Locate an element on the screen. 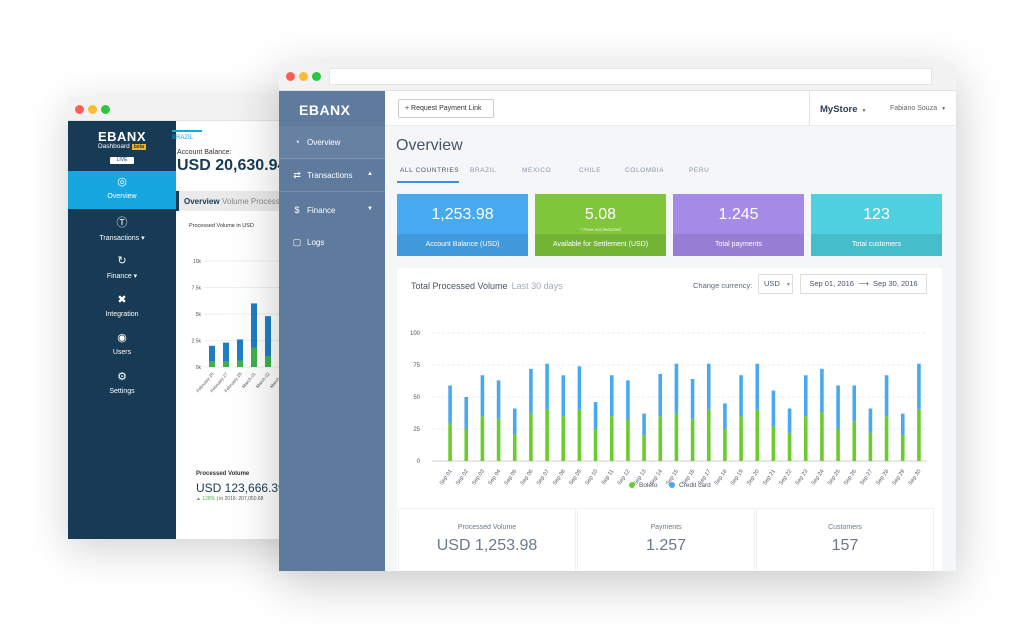 This screenshot has height=634, width=1024. tab-brazil: BRAZIL is located at coordinates (483, 170).